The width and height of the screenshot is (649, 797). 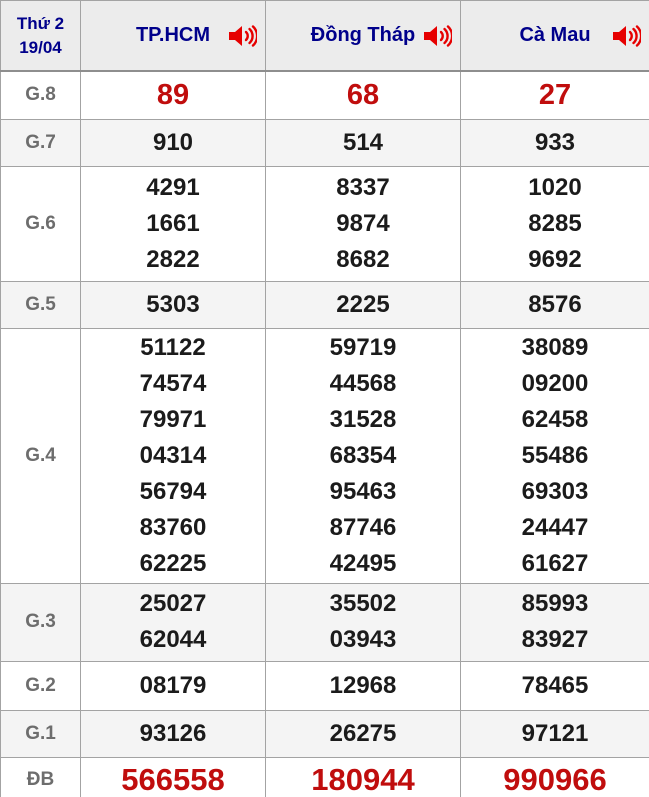 I want to click on province-name: Đồng Tháp, so click(x=363, y=35).